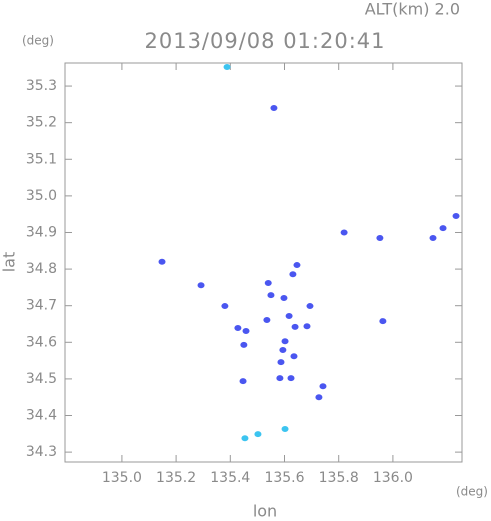 This screenshot has width=491, height=521. Describe the element at coordinates (41, 269) in the screenshot. I see `y-tick-label: 34.8` at that location.